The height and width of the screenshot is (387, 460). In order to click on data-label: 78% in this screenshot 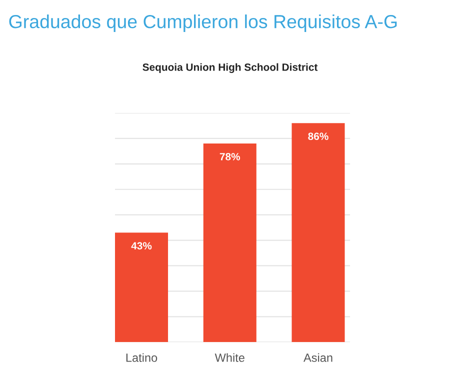, I will do `click(230, 156)`.